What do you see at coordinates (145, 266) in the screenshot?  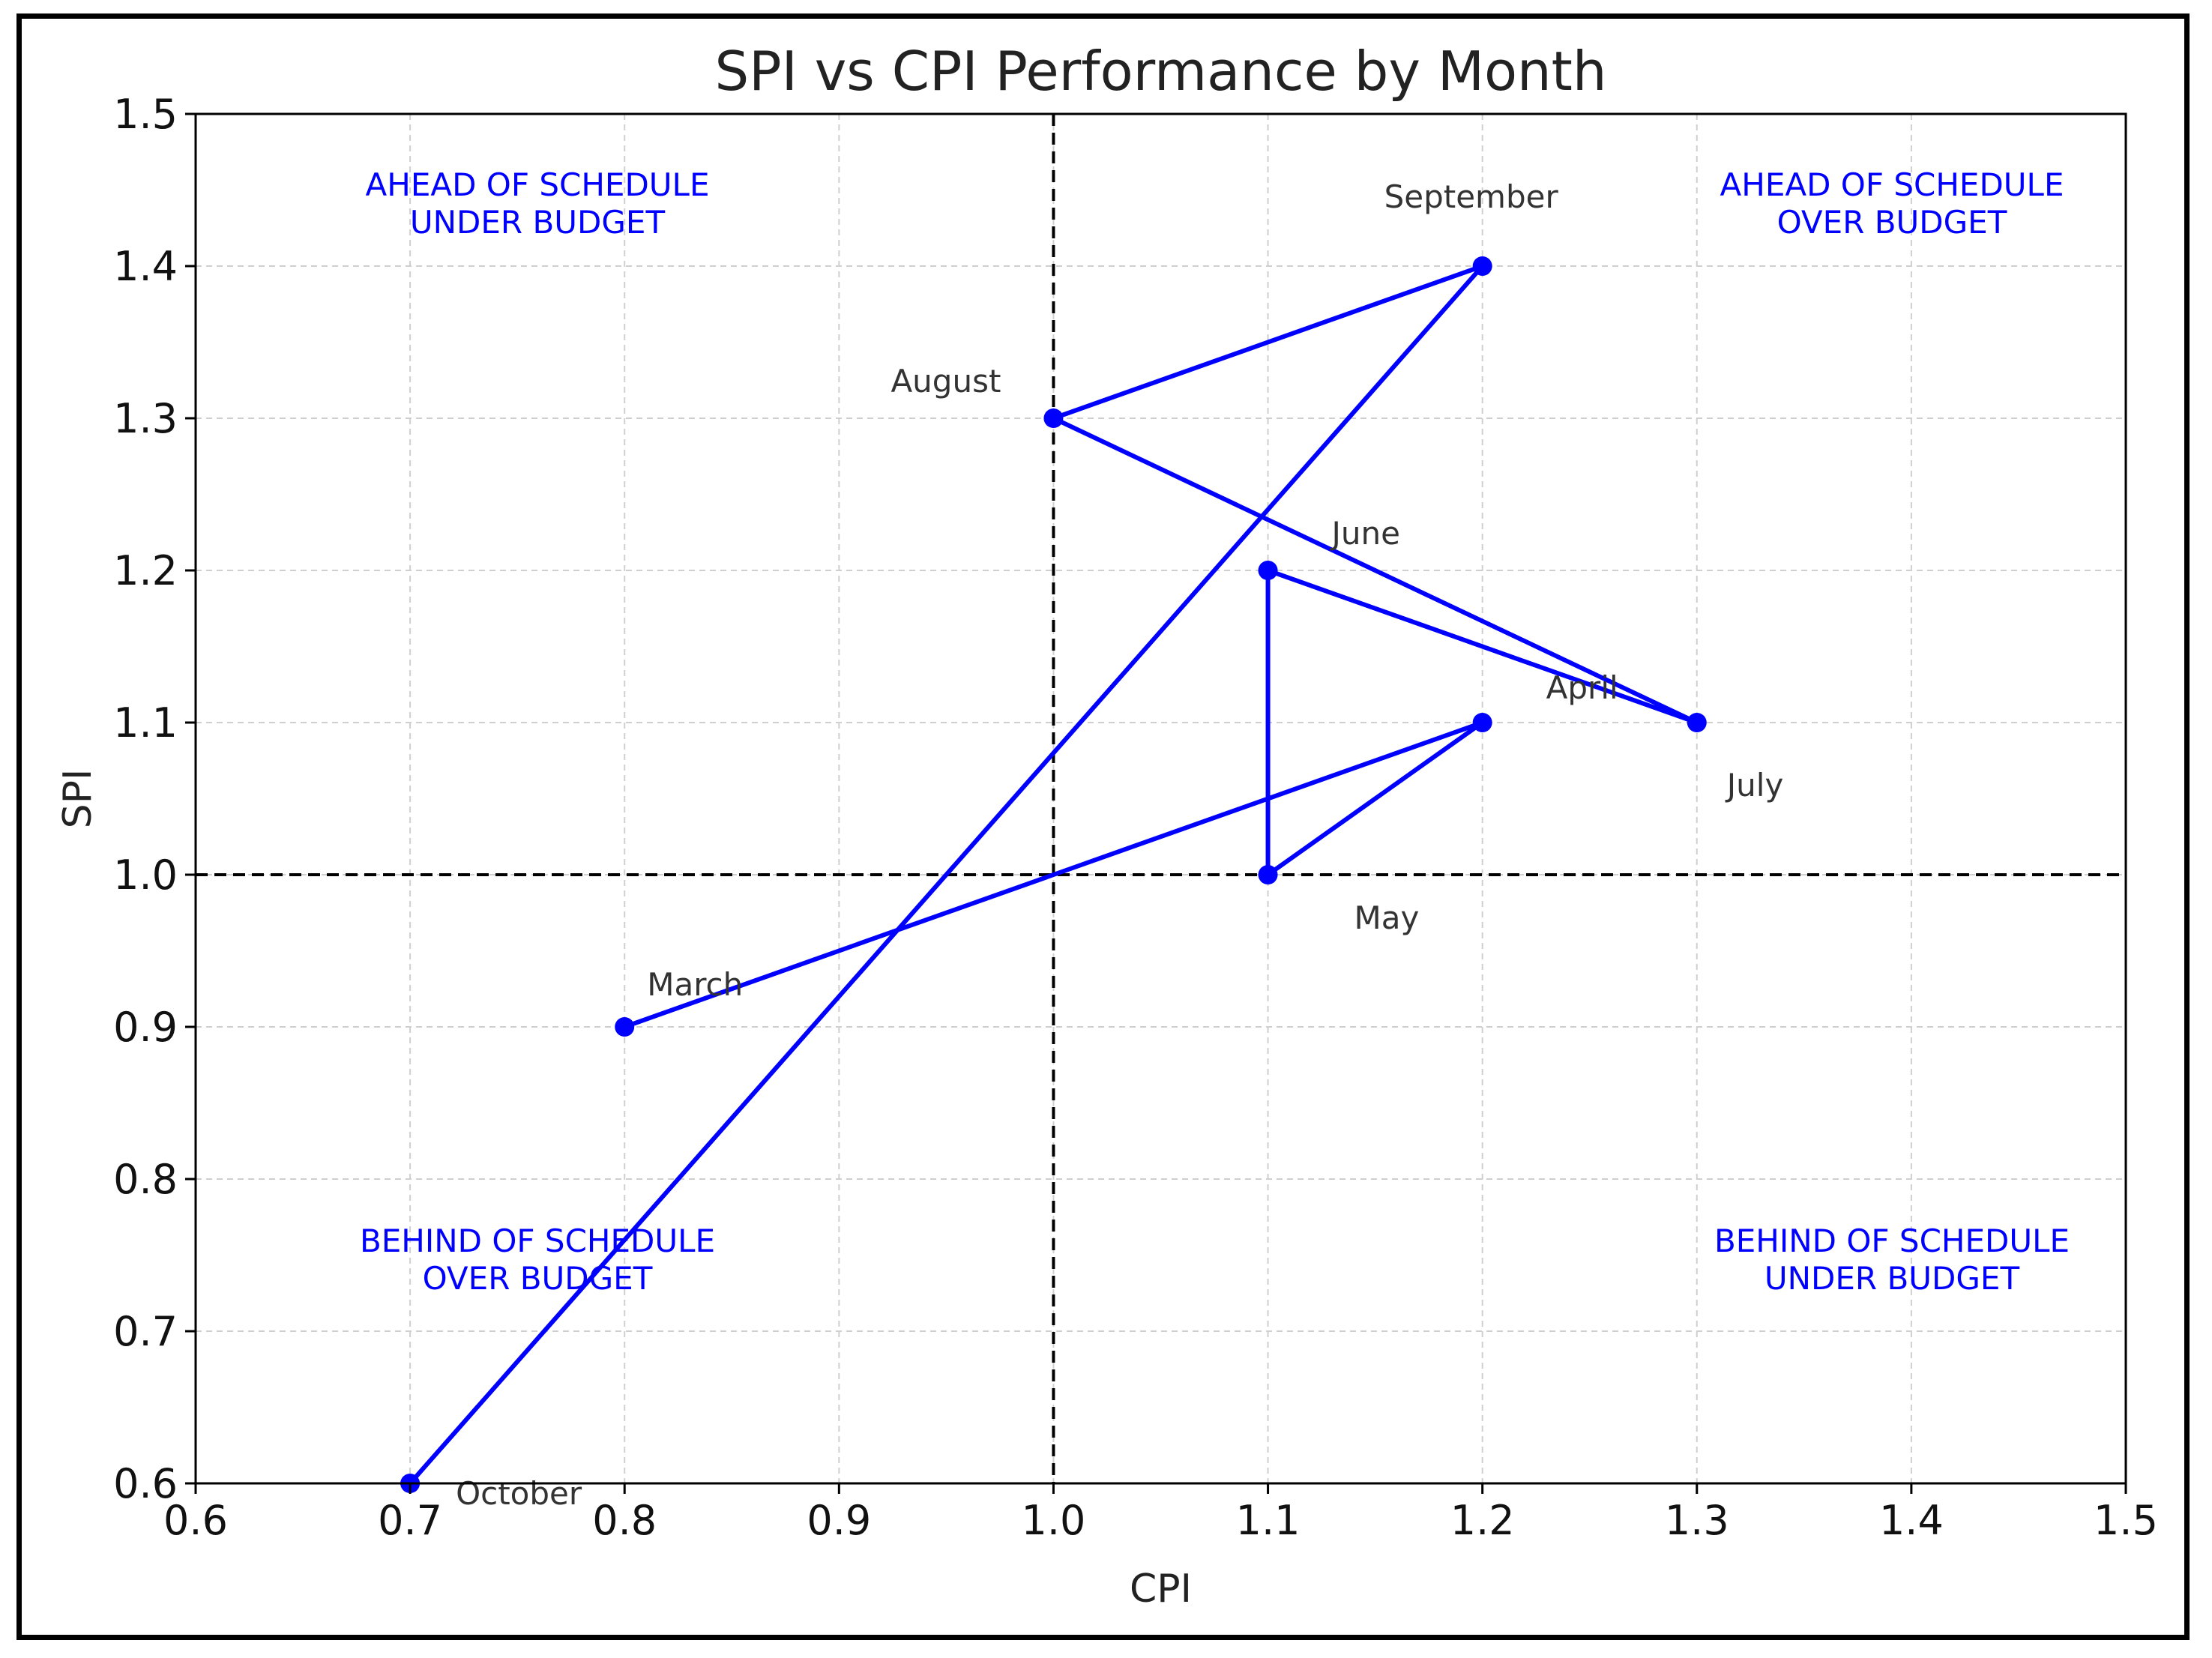 I see `y-tick-label: 1.4` at bounding box center [145, 266].